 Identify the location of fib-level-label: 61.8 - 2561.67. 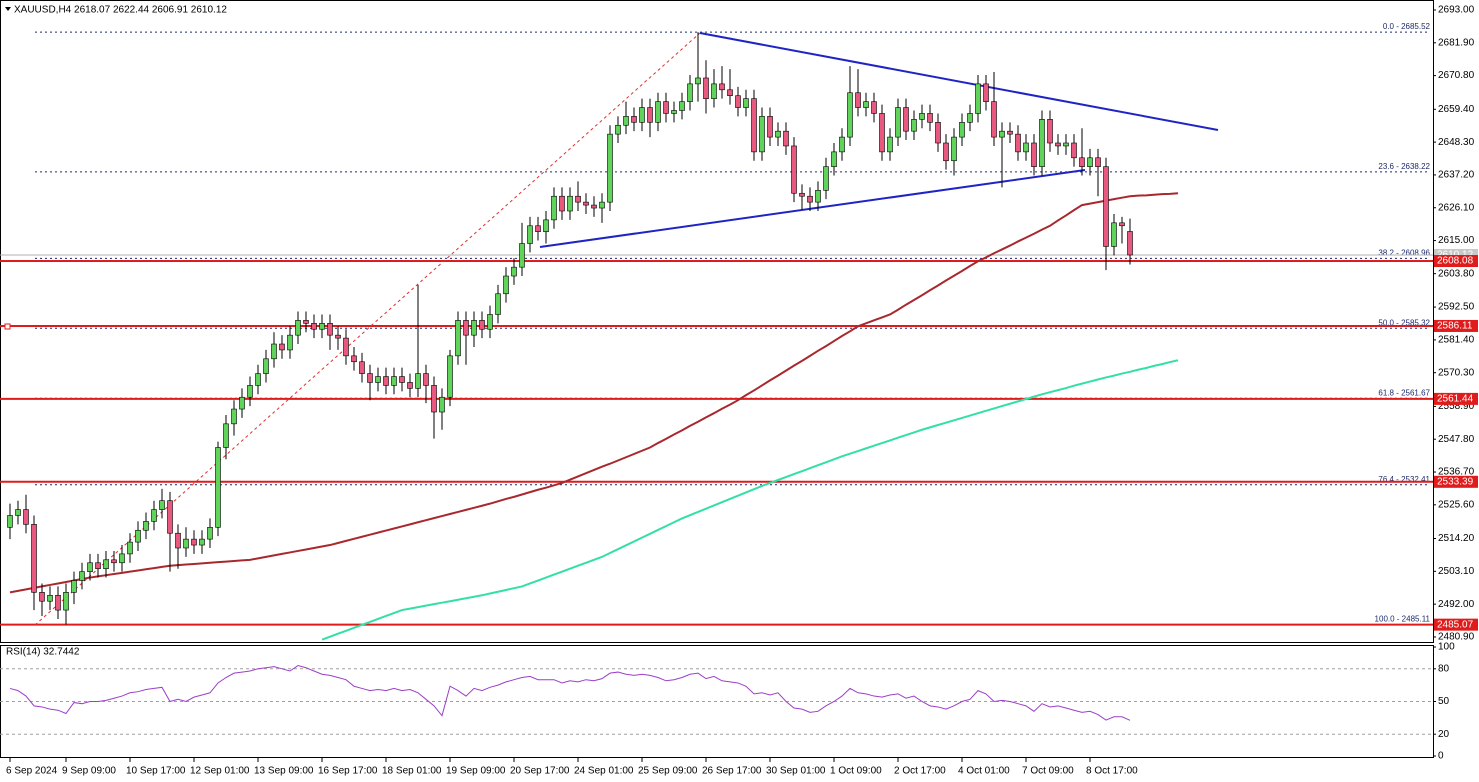
(1404, 392).